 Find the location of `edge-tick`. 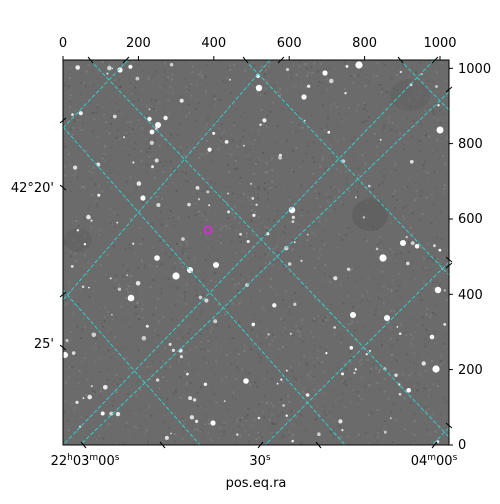

edge-tick is located at coordinates (260, 445).